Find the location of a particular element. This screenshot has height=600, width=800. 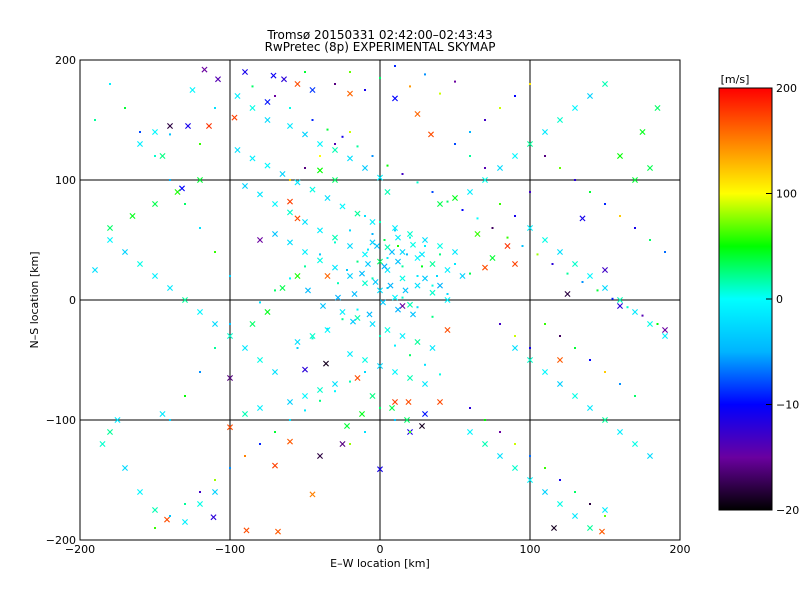

colorbar-ticks: 200 100 0 −100 −200 is located at coordinates (783, 299).